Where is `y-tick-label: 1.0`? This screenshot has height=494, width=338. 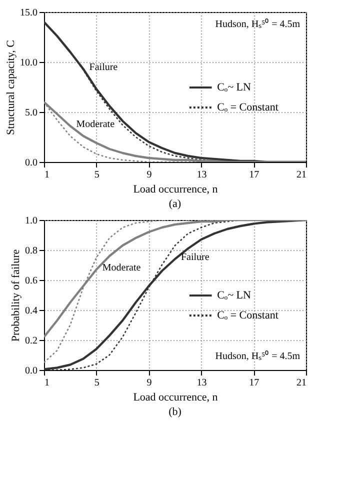
y-tick-label: 1.0 is located at coordinates (31, 221).